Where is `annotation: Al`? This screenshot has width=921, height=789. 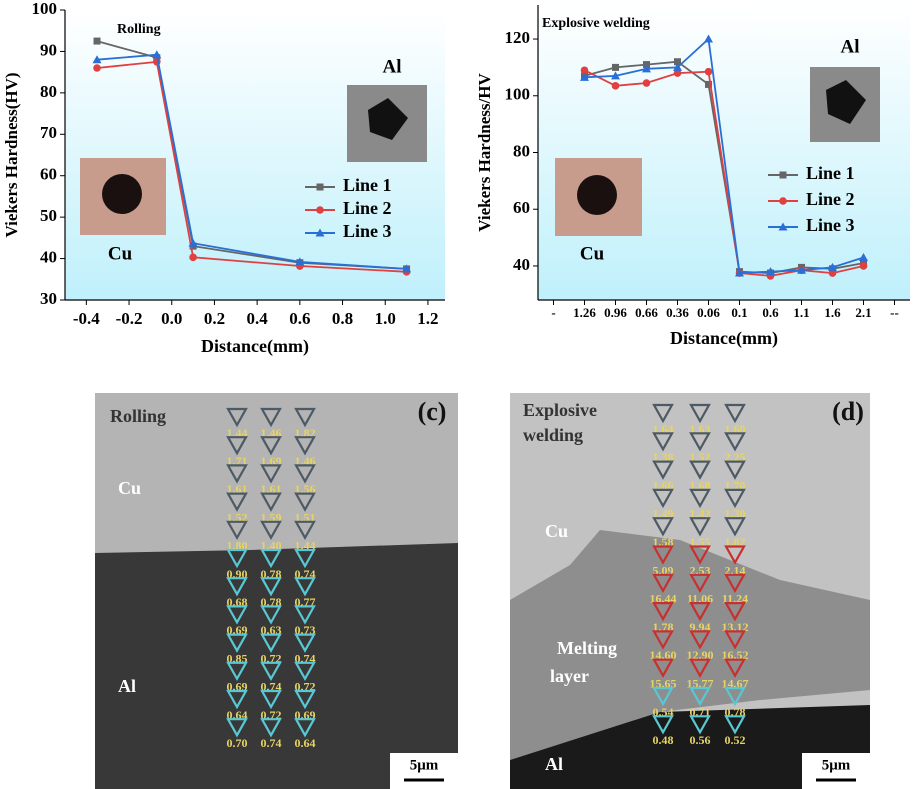
annotation: Al is located at coordinates (850, 46).